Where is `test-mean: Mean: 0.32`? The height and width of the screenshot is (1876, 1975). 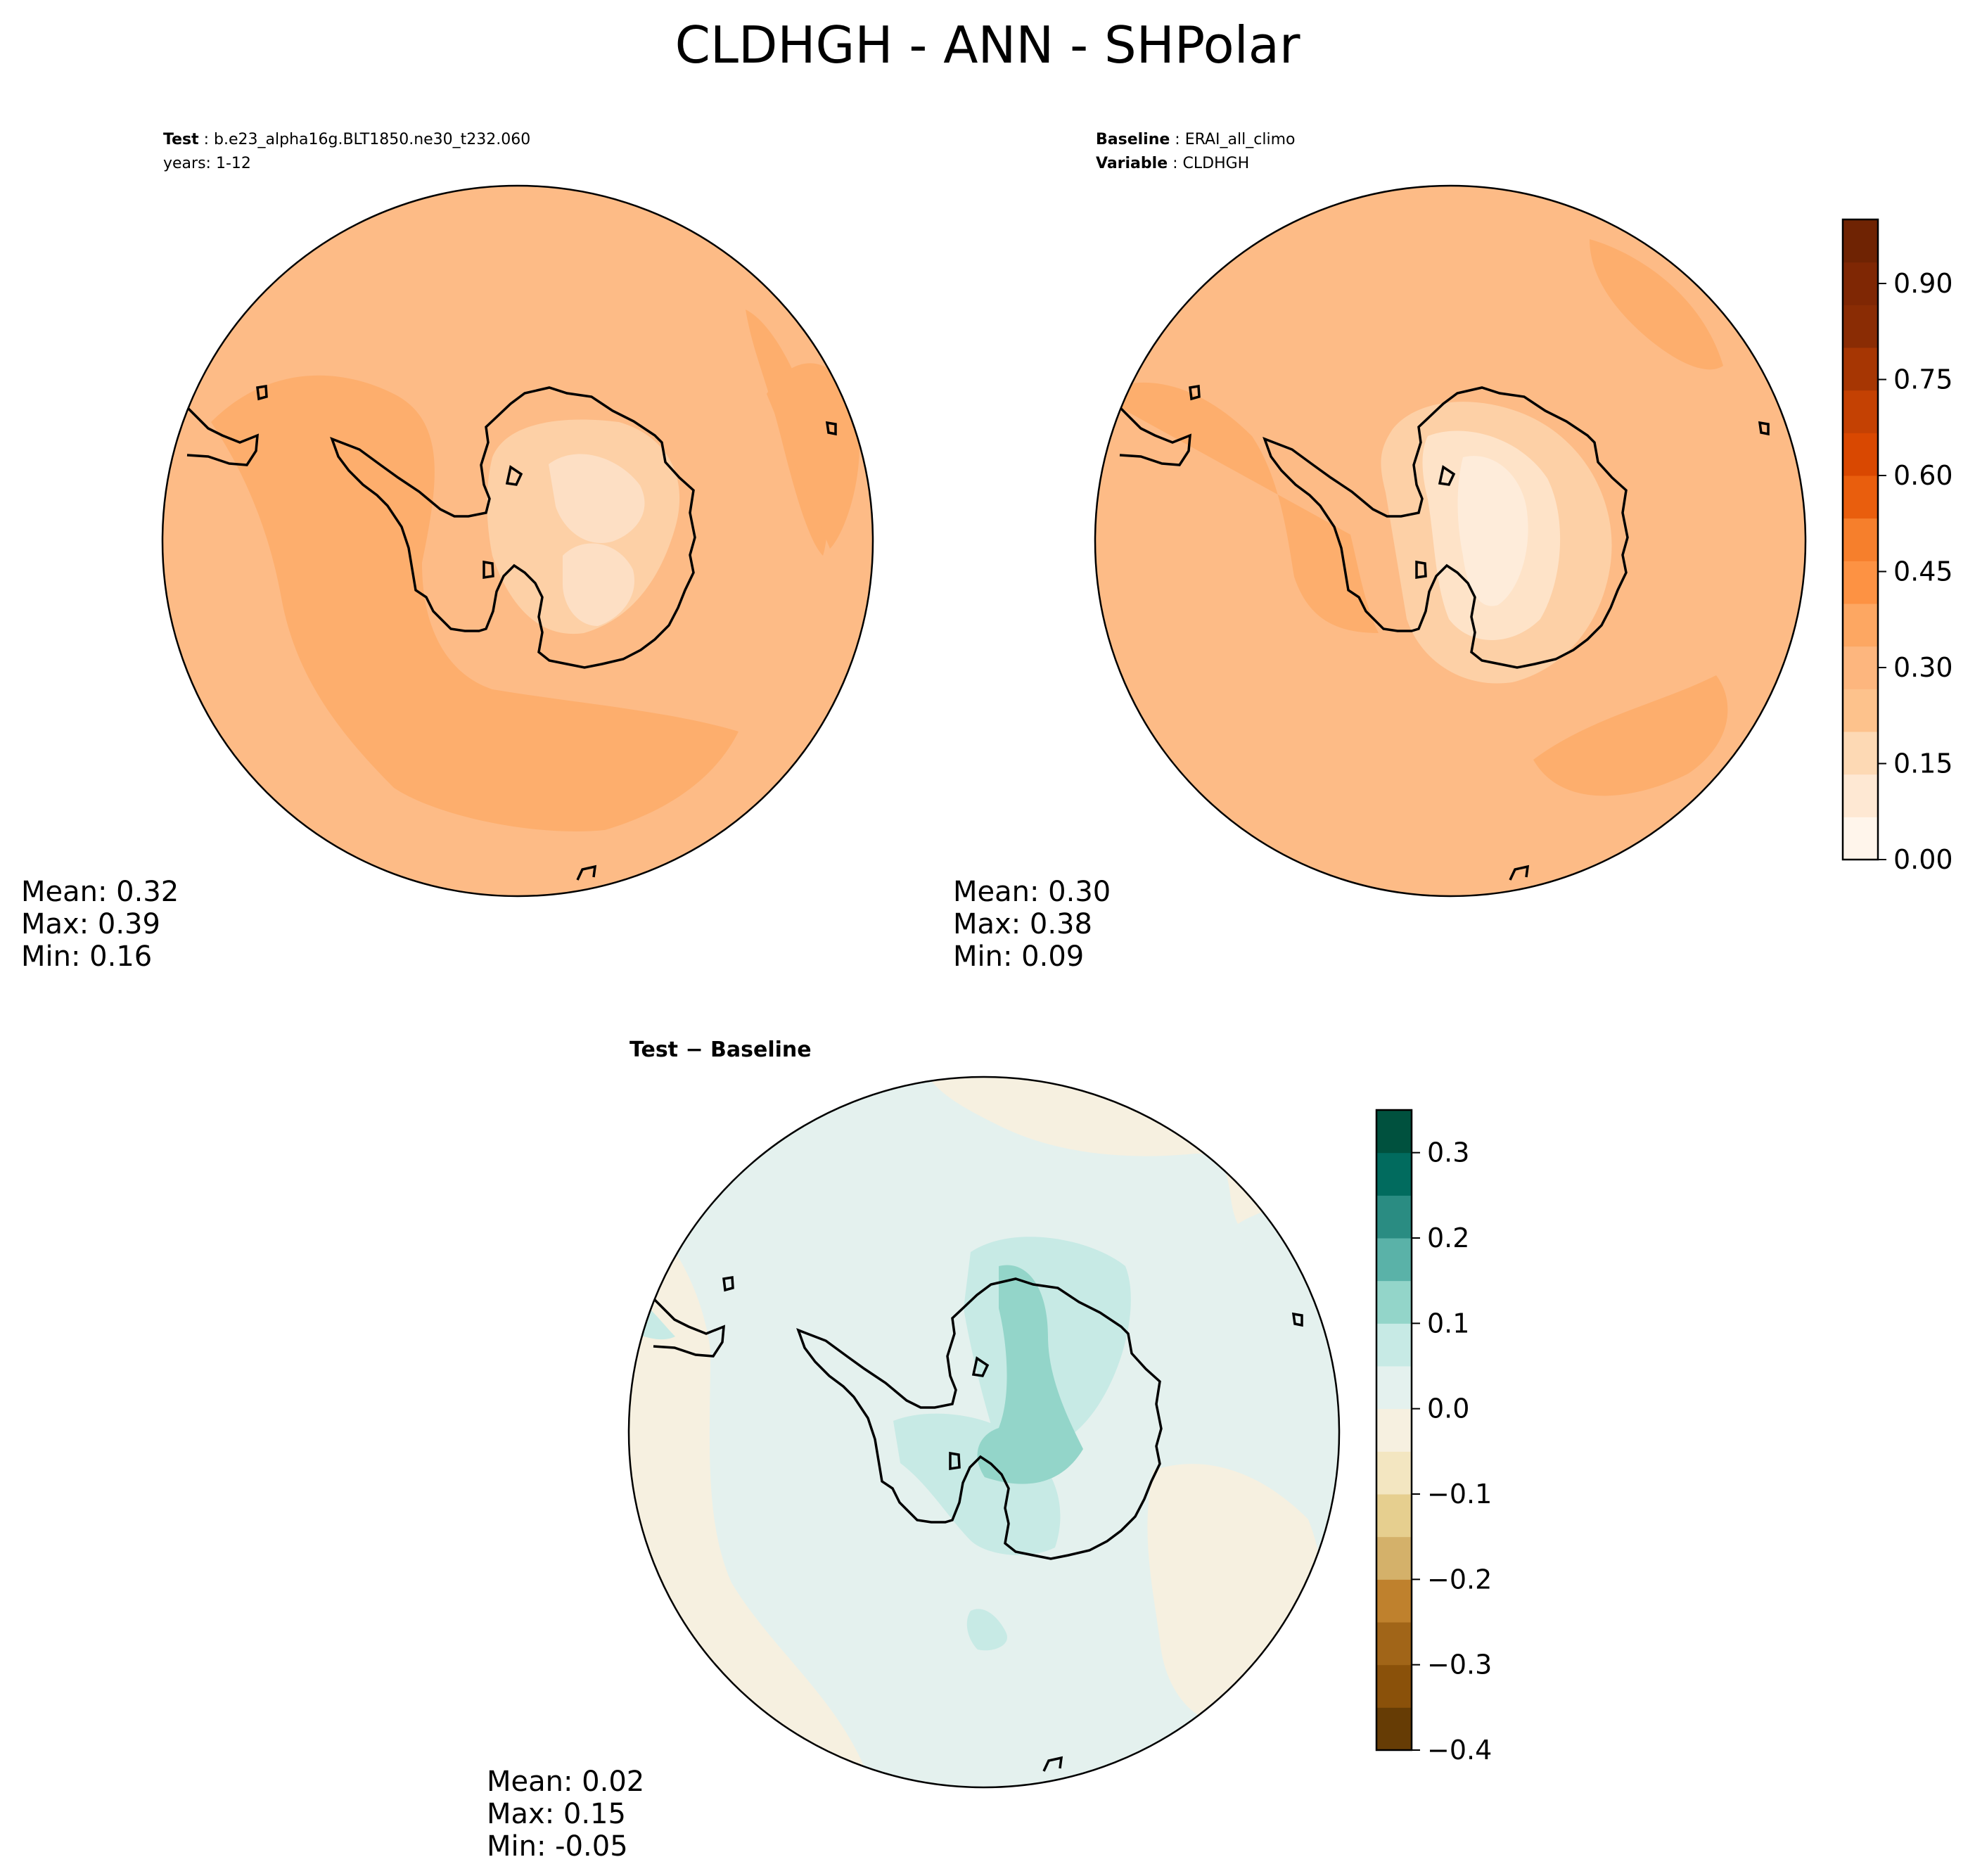
test-mean: Mean: 0.32 is located at coordinates (100, 892).